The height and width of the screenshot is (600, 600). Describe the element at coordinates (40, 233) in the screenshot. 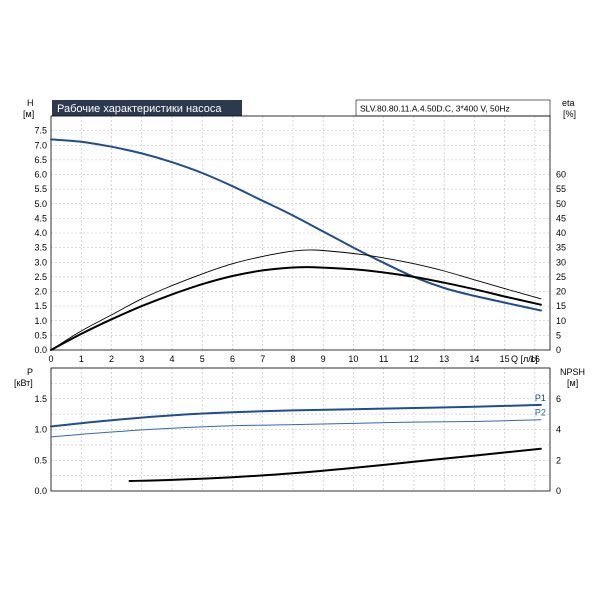

I see `y-left-tick-label: 4.0` at that location.